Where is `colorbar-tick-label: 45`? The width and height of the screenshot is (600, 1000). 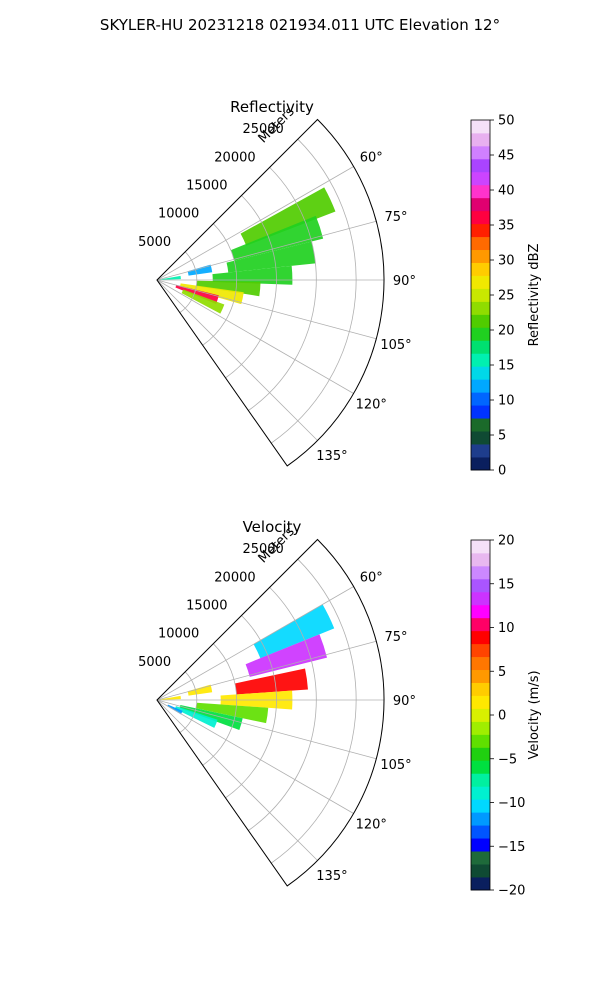
colorbar-tick-label: 45 is located at coordinates (506, 156).